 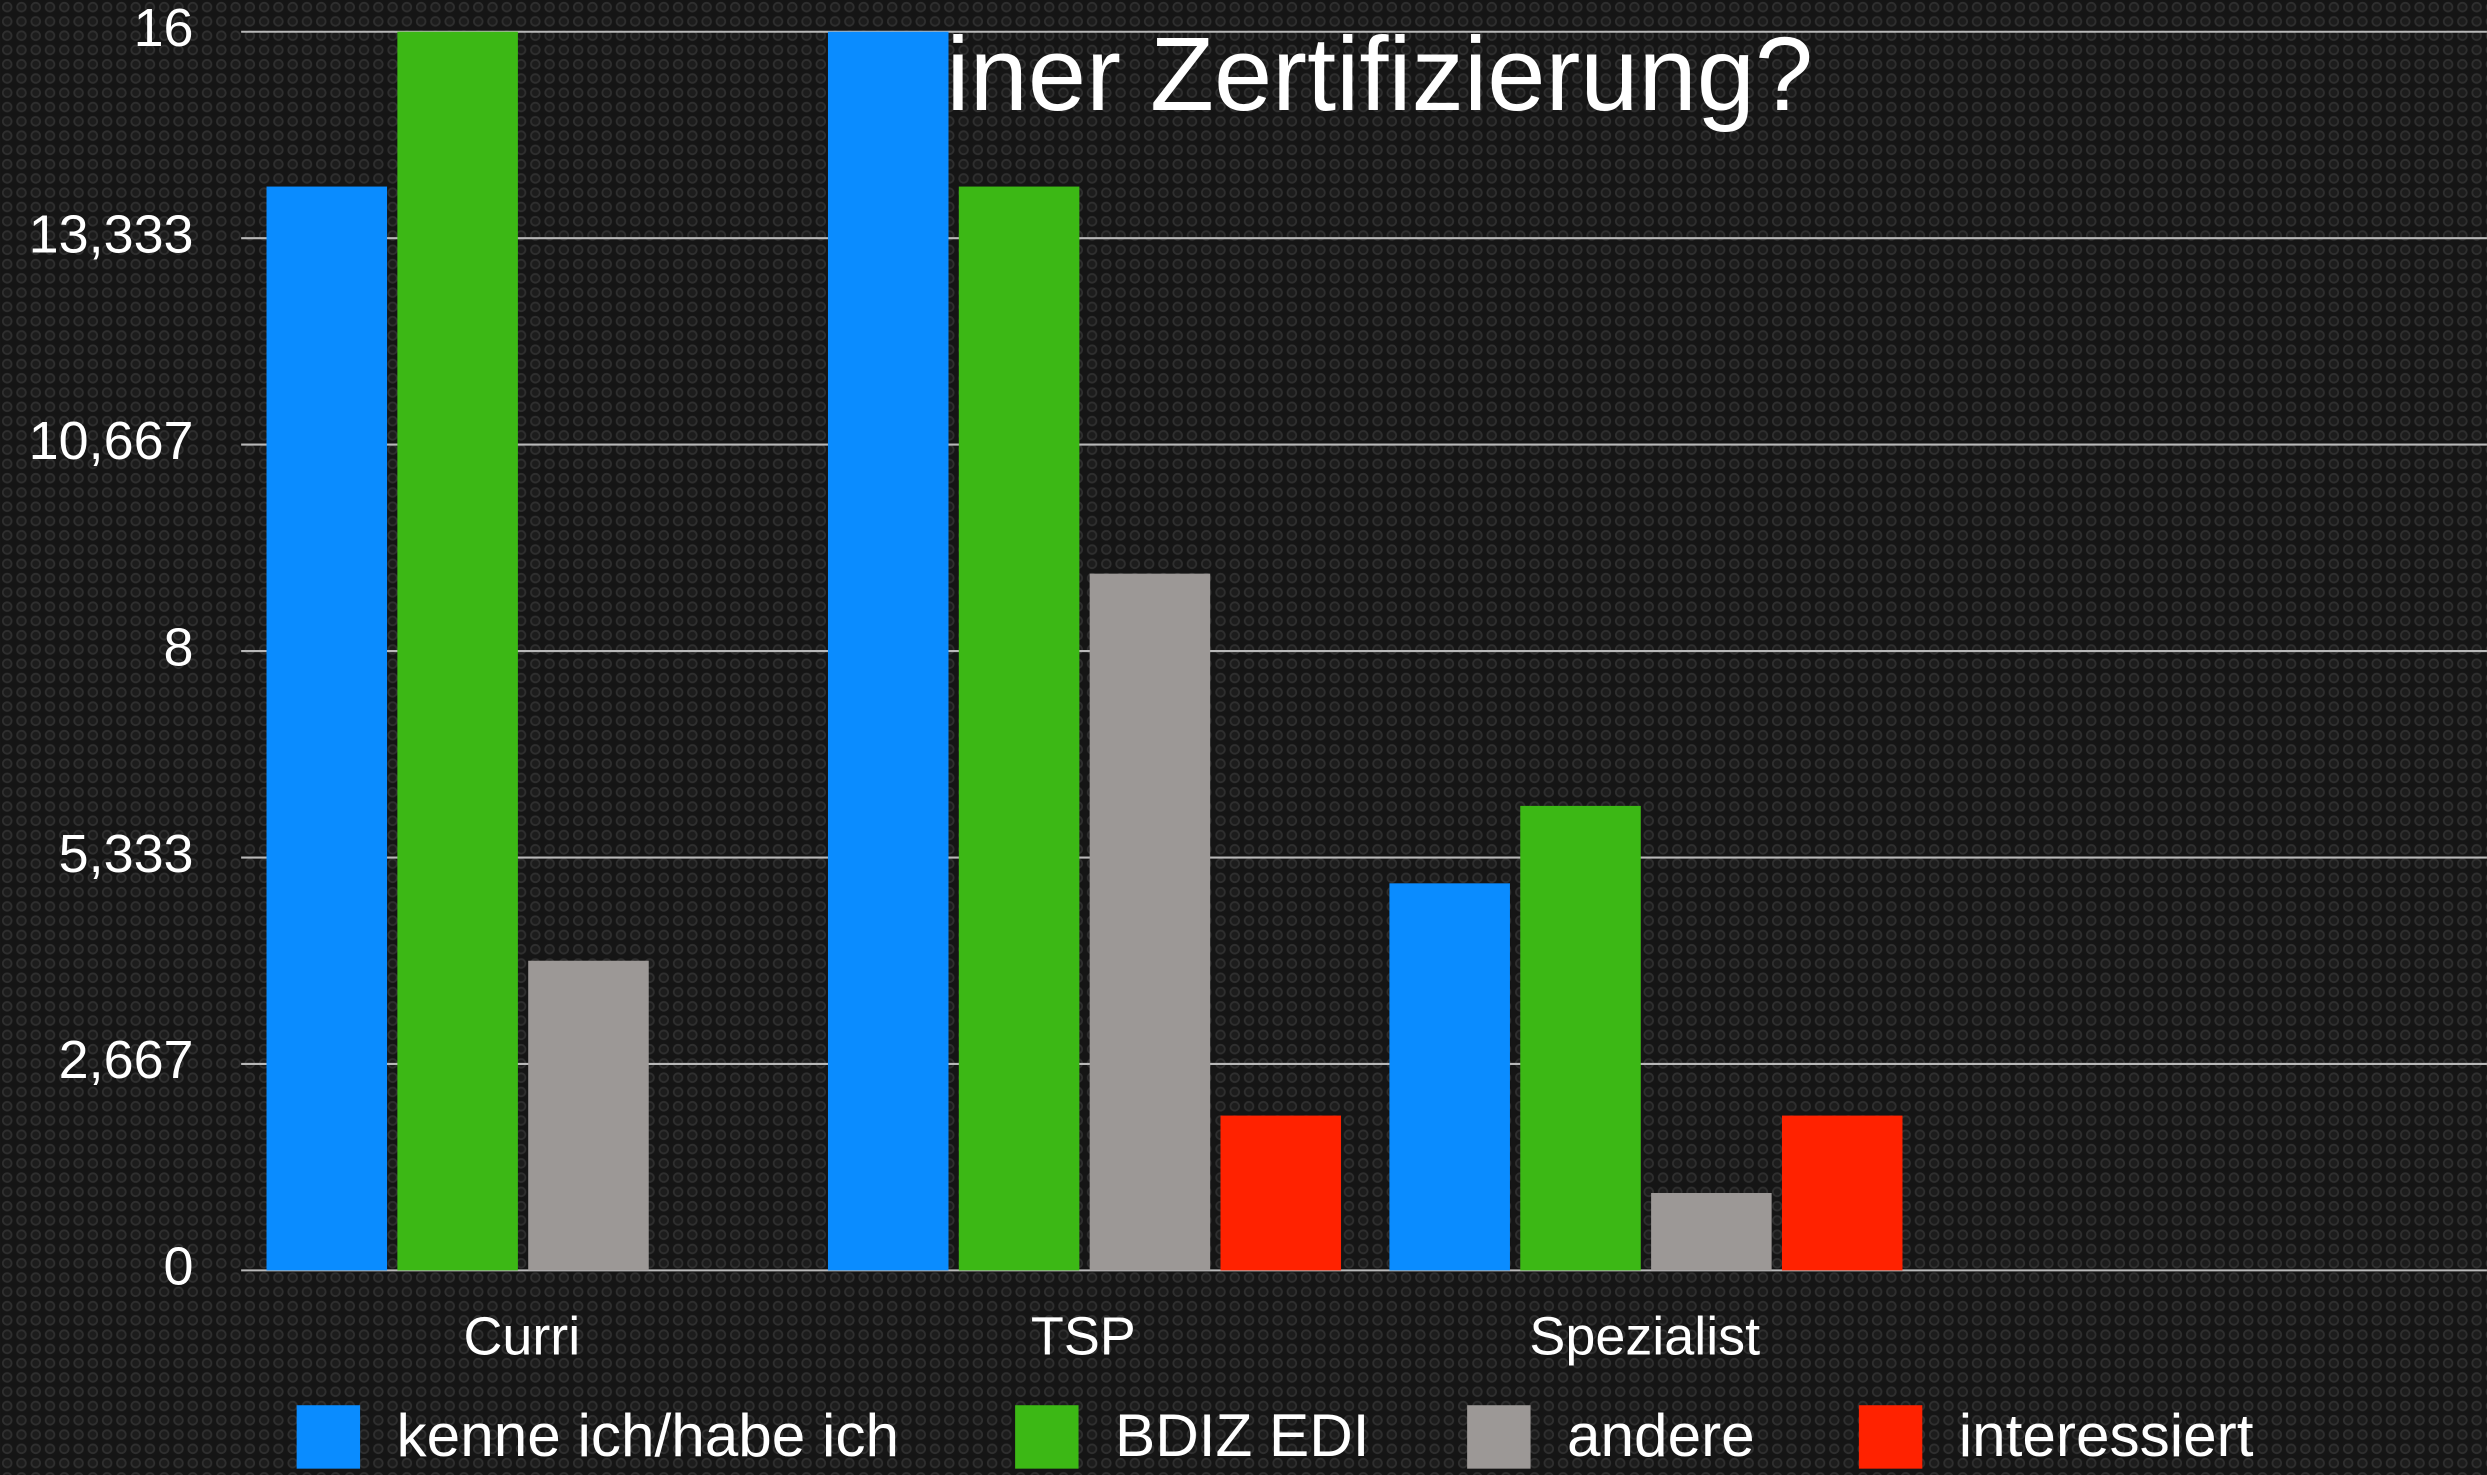 What do you see at coordinates (2106, 1435) in the screenshot?
I see `legend-label: interessiert` at bounding box center [2106, 1435].